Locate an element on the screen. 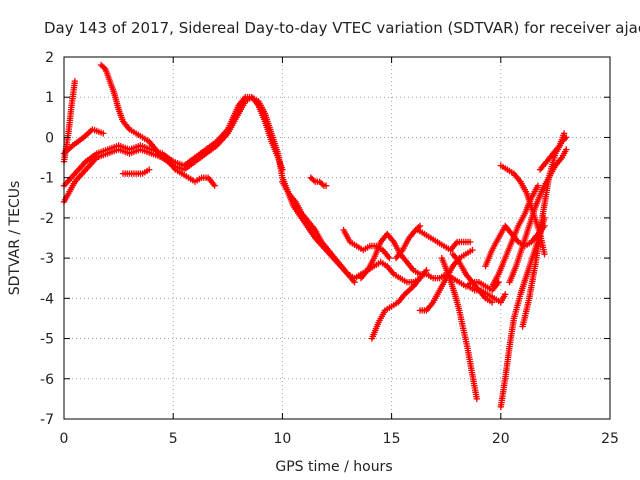  y-tick-label: -1 is located at coordinates (47, 179).